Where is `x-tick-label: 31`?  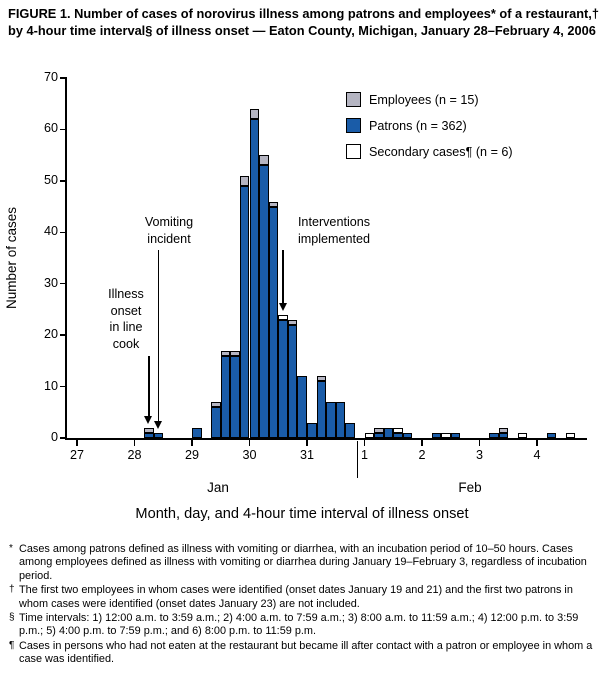 x-tick-label: 31 is located at coordinates (306, 455).